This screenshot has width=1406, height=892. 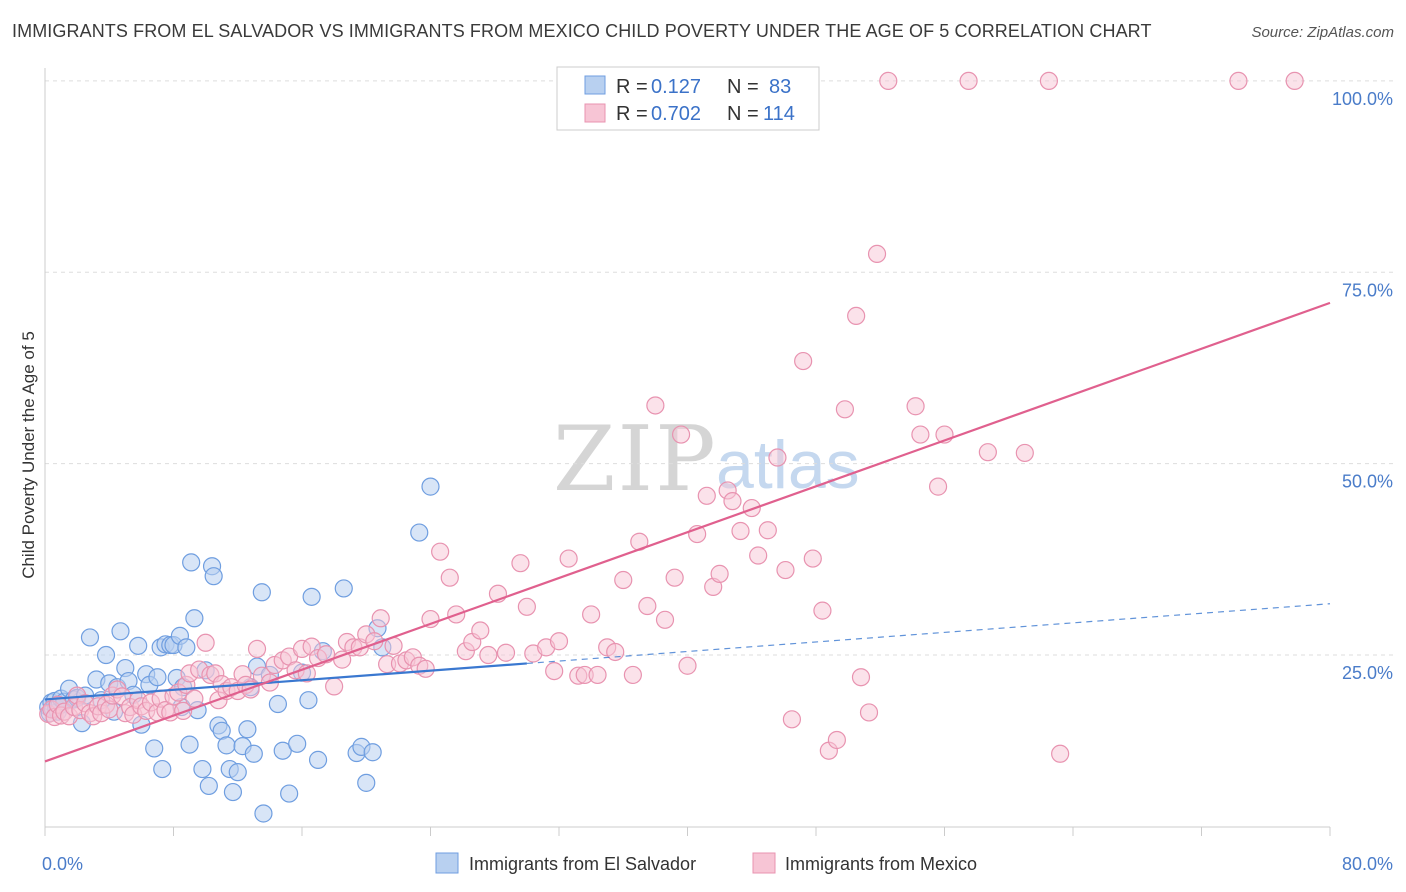 I want to click on trend-line-el-salvador-extrapolated, so click(x=928, y=634).